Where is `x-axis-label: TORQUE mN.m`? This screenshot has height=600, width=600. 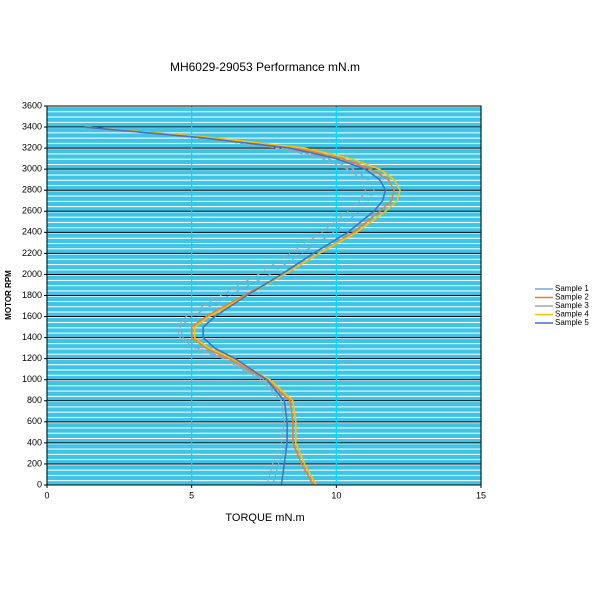 x-axis-label: TORQUE mN.m is located at coordinates (264, 518).